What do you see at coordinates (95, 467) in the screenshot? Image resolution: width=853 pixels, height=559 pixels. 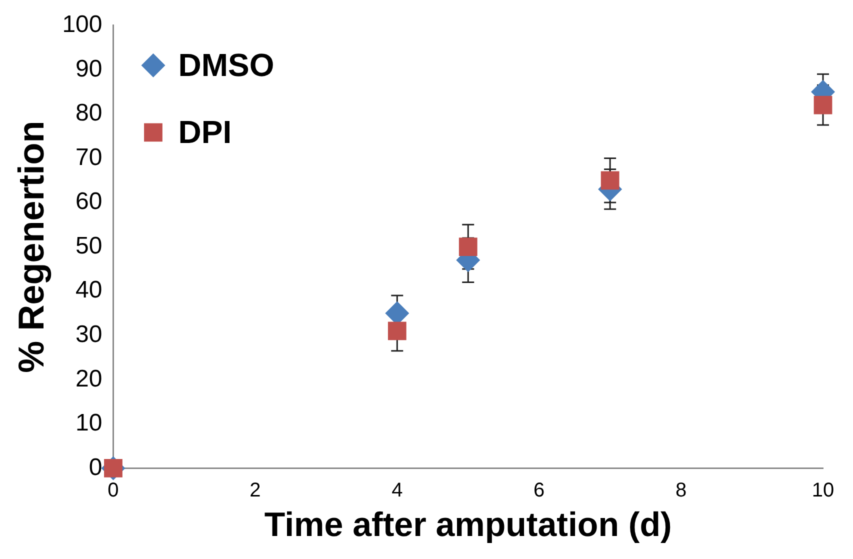 I see `y-tick-label: 0` at bounding box center [95, 467].